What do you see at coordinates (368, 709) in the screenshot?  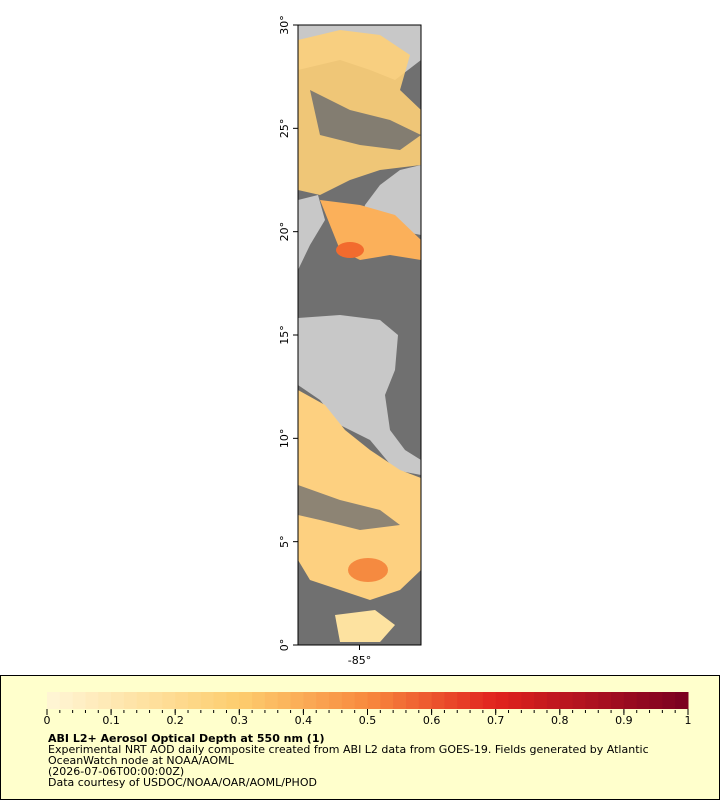 I see `colorbar: 0 0.1 0.2 0.3 0.4 0.5 0.6 0.7 0.8 0.9 1` at bounding box center [368, 709].